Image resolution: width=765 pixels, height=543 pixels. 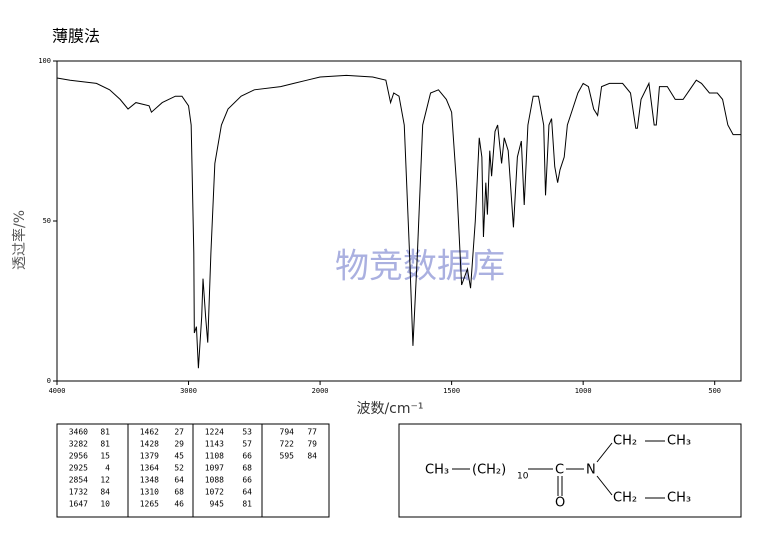 I want to click on table-wavenumber: 1462, so click(x=149, y=432).